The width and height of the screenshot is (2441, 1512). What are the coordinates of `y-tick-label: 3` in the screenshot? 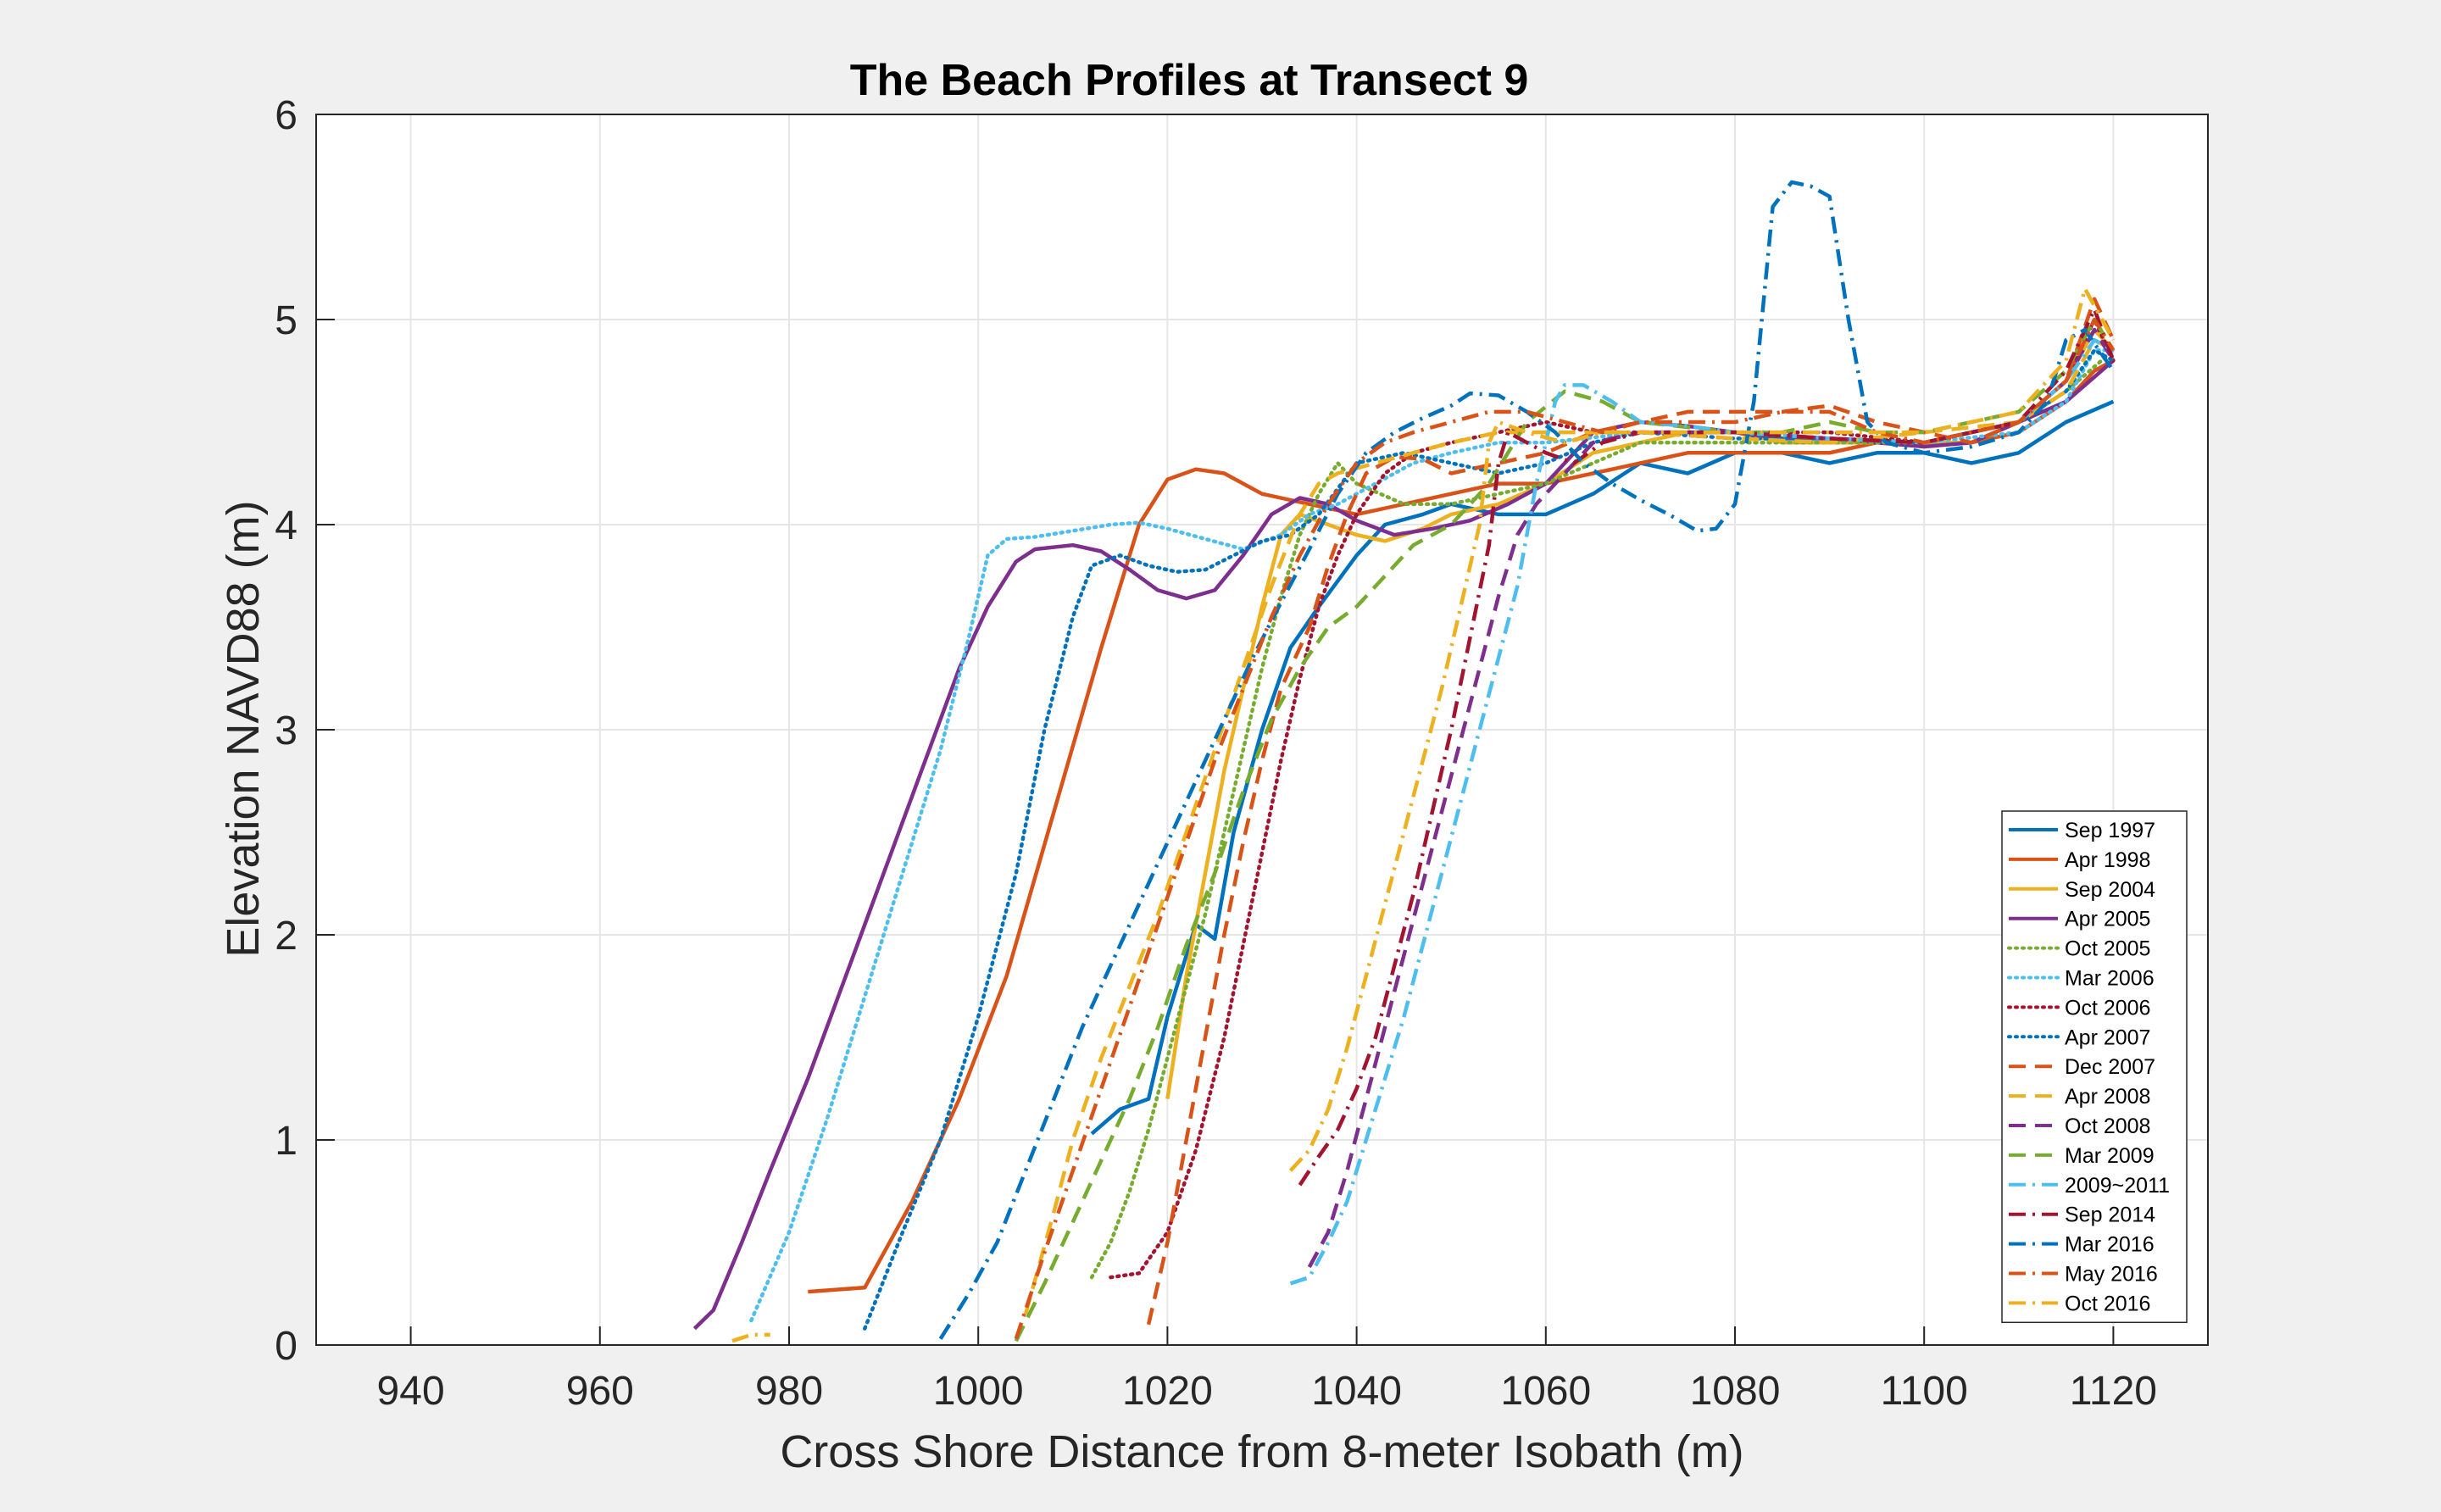 It's located at (286, 731).